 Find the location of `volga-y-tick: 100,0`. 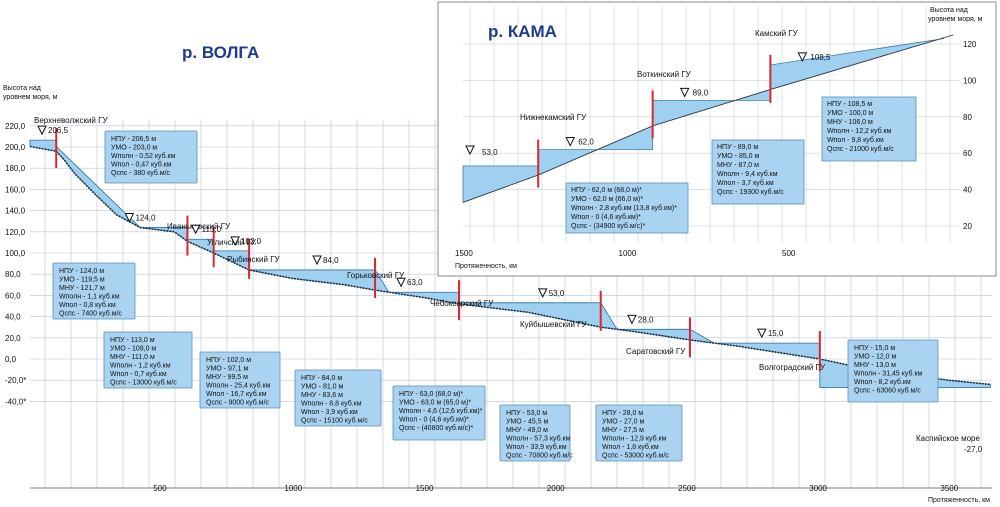

volga-y-tick: 100,0 is located at coordinates (15, 253).